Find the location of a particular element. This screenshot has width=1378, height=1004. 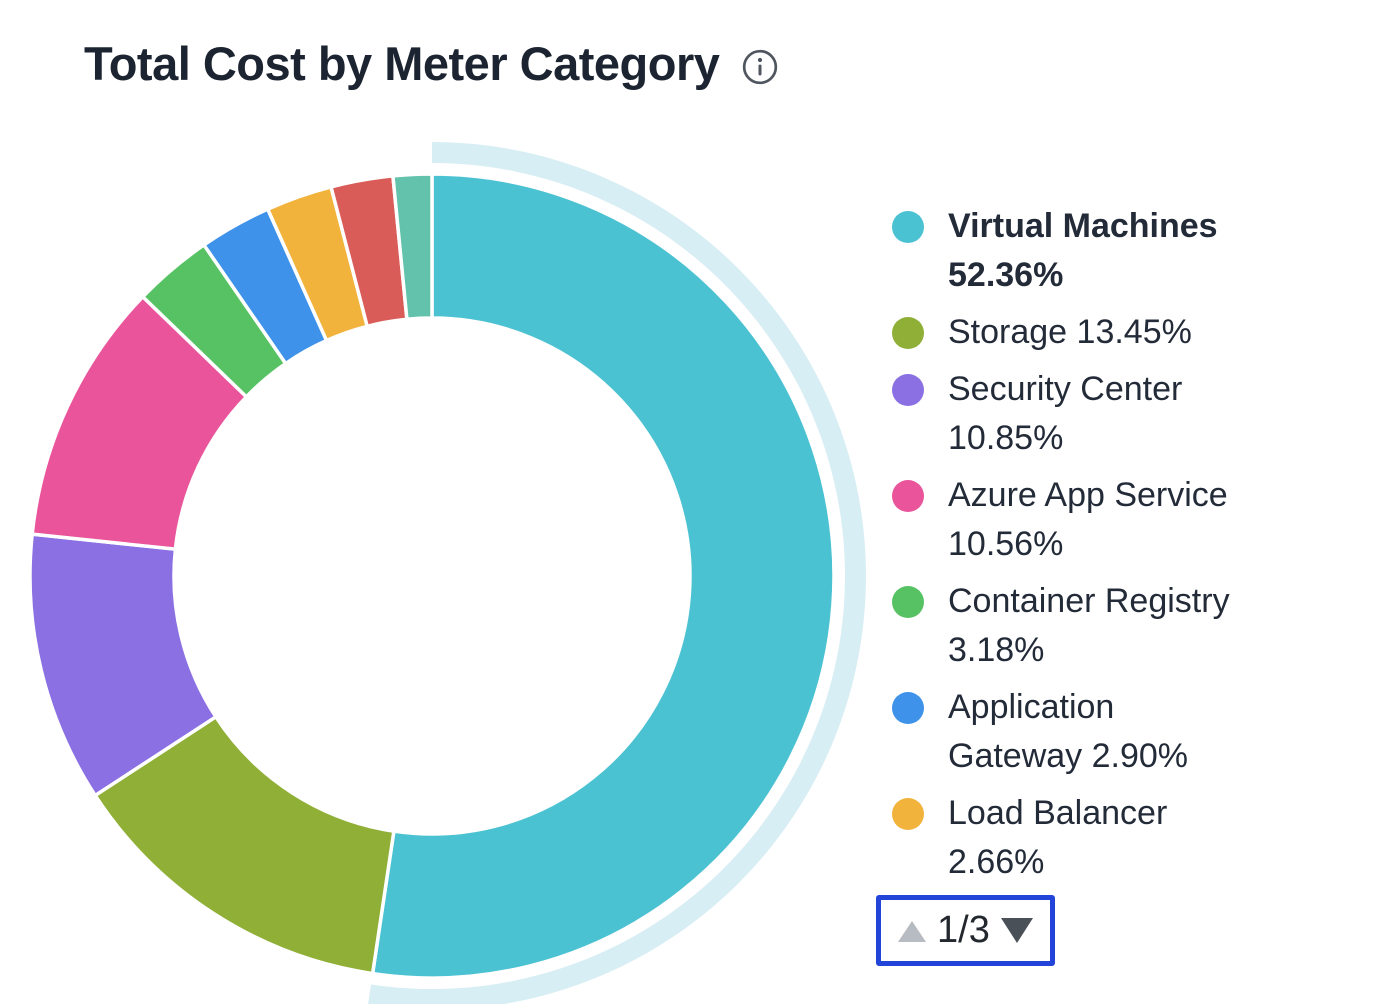

up-triangle-icon is located at coordinates (912, 931).